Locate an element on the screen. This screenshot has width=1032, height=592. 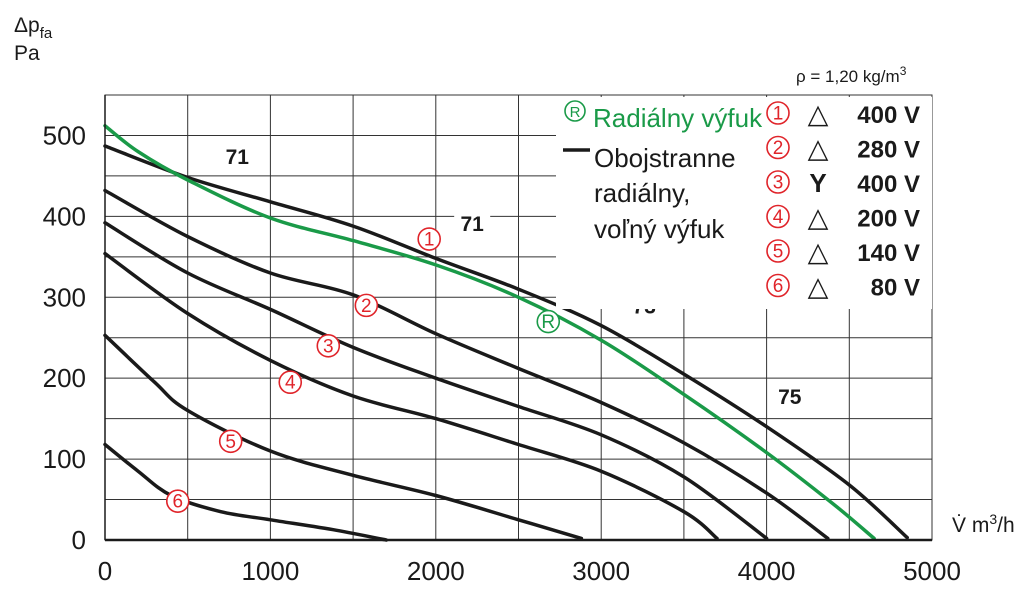
series-marker-3: 3 is located at coordinates (328, 346).